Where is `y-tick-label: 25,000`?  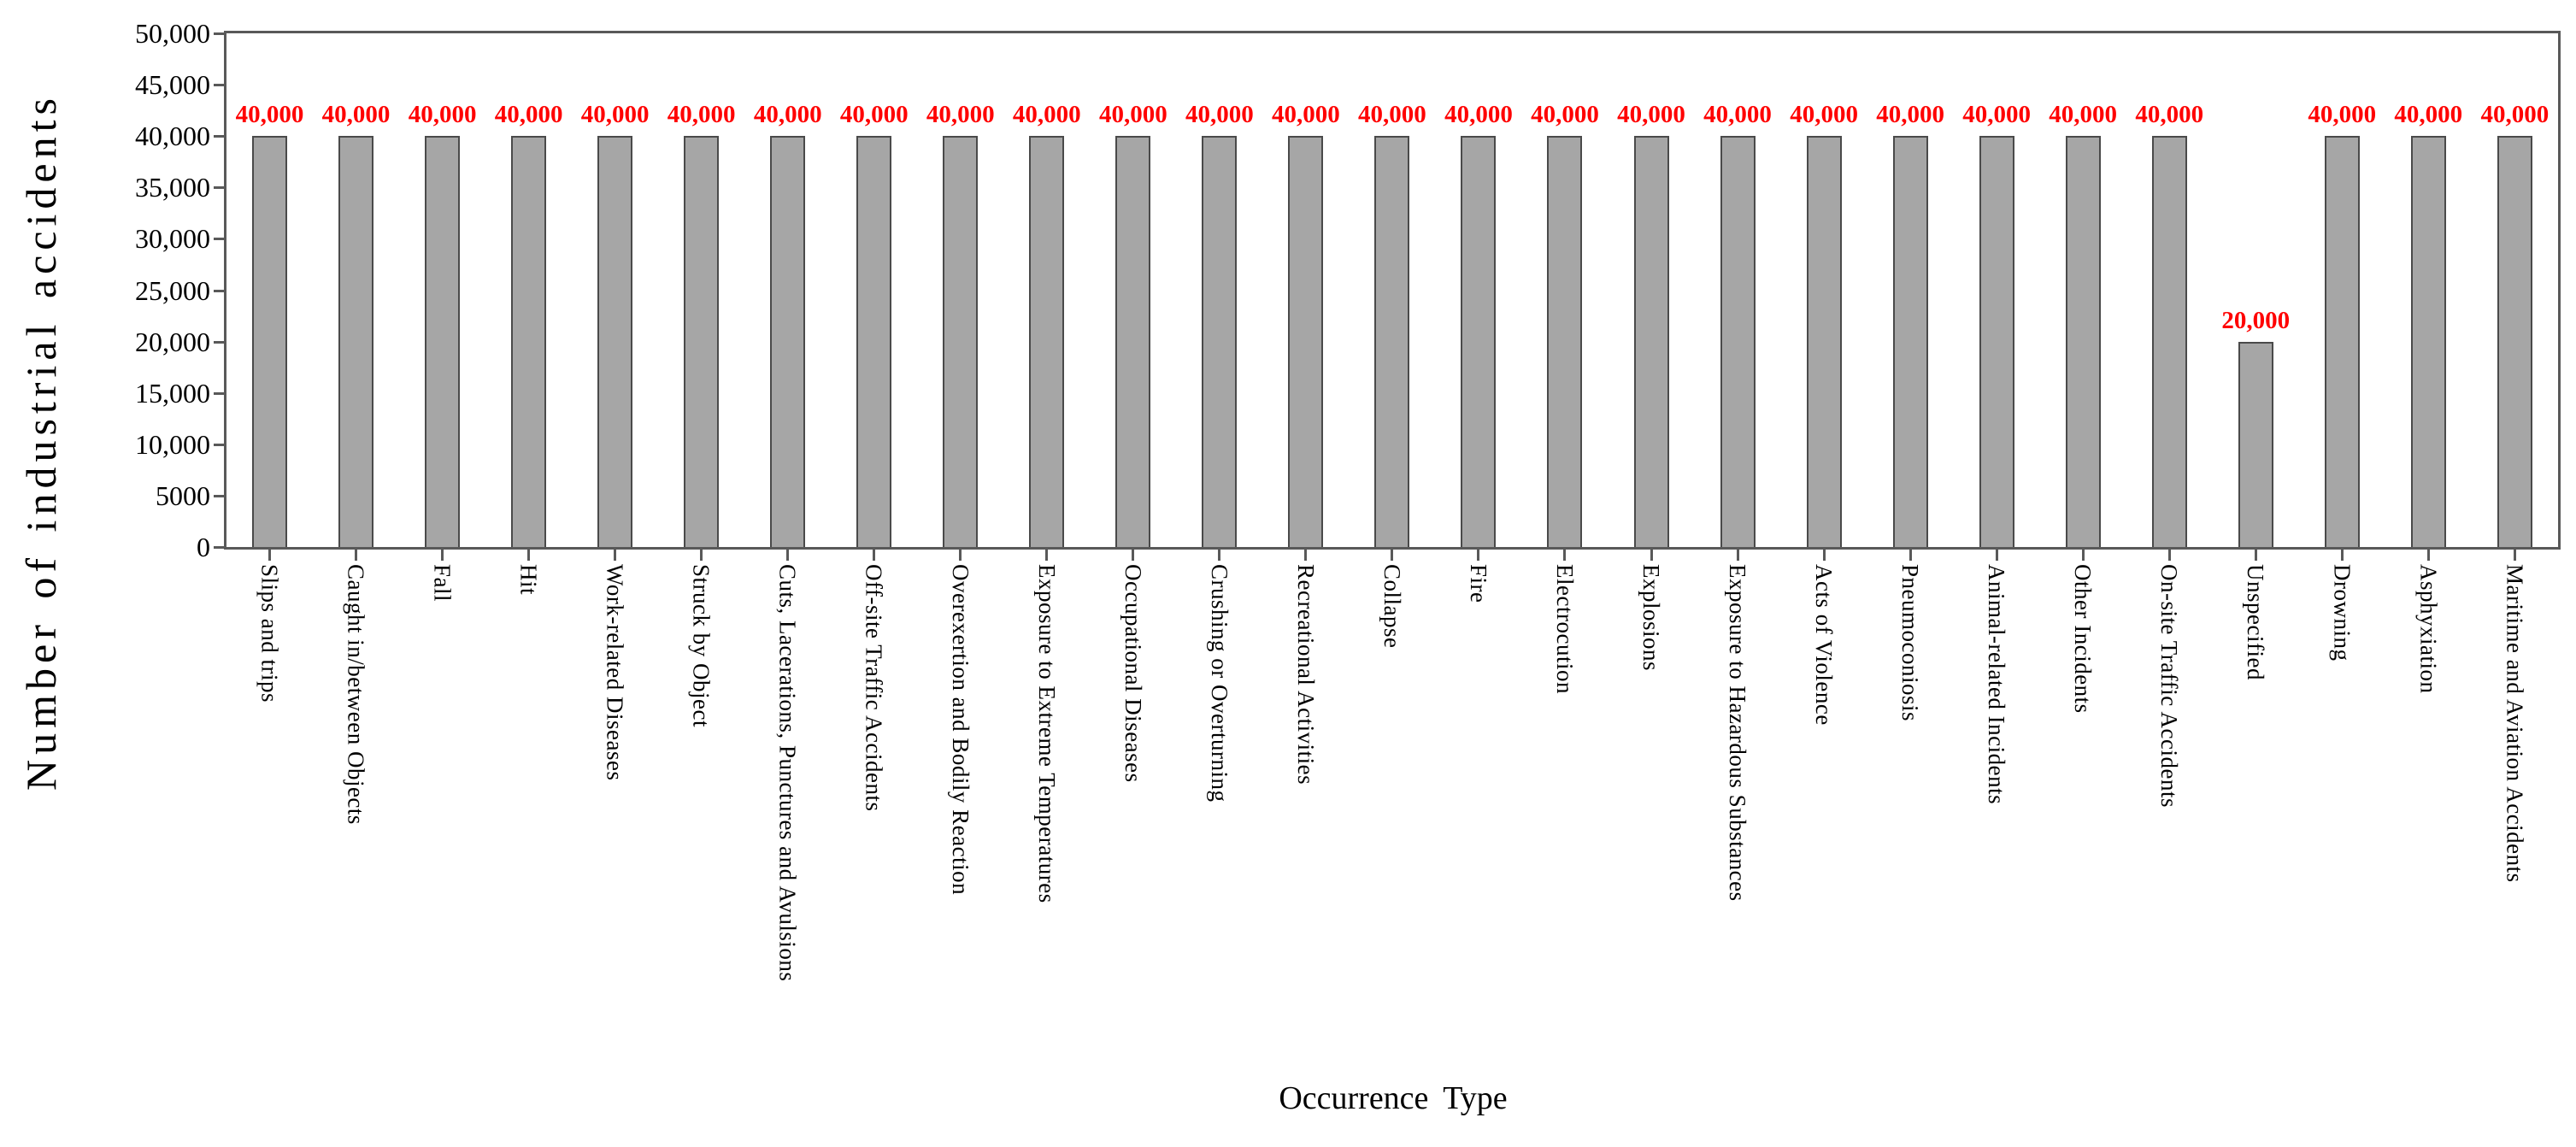
y-tick-label: 25,000 is located at coordinates (172, 290).